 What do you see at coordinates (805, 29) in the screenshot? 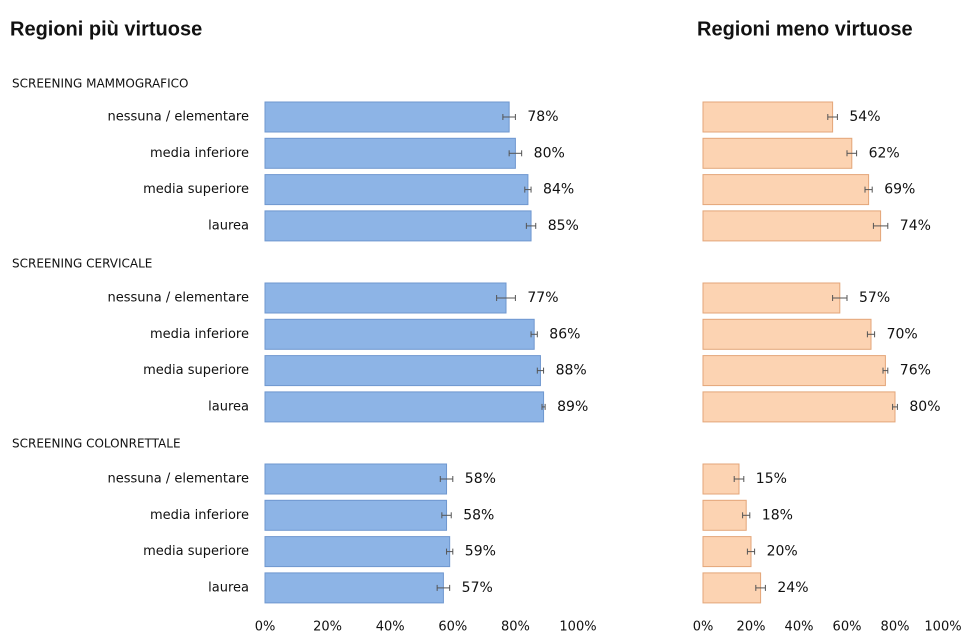
I see `chart-title: Regioni meno virtuose` at bounding box center [805, 29].